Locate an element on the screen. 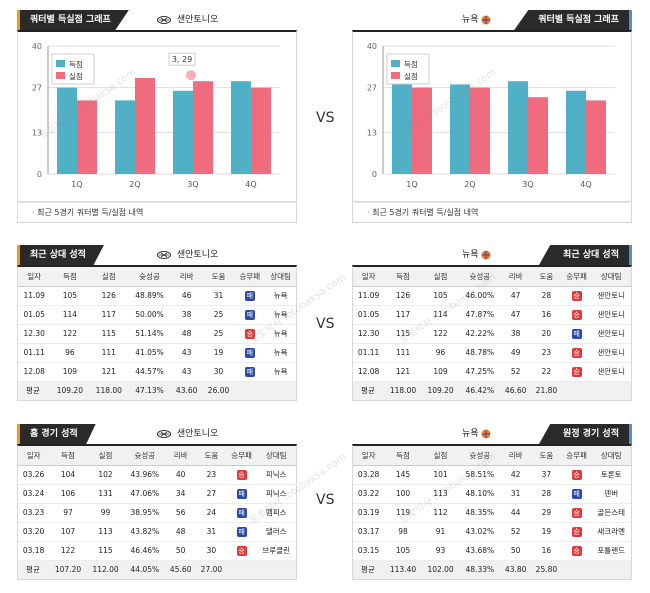 This screenshot has width=650, height=593. table-cell: 30 is located at coordinates (218, 372).